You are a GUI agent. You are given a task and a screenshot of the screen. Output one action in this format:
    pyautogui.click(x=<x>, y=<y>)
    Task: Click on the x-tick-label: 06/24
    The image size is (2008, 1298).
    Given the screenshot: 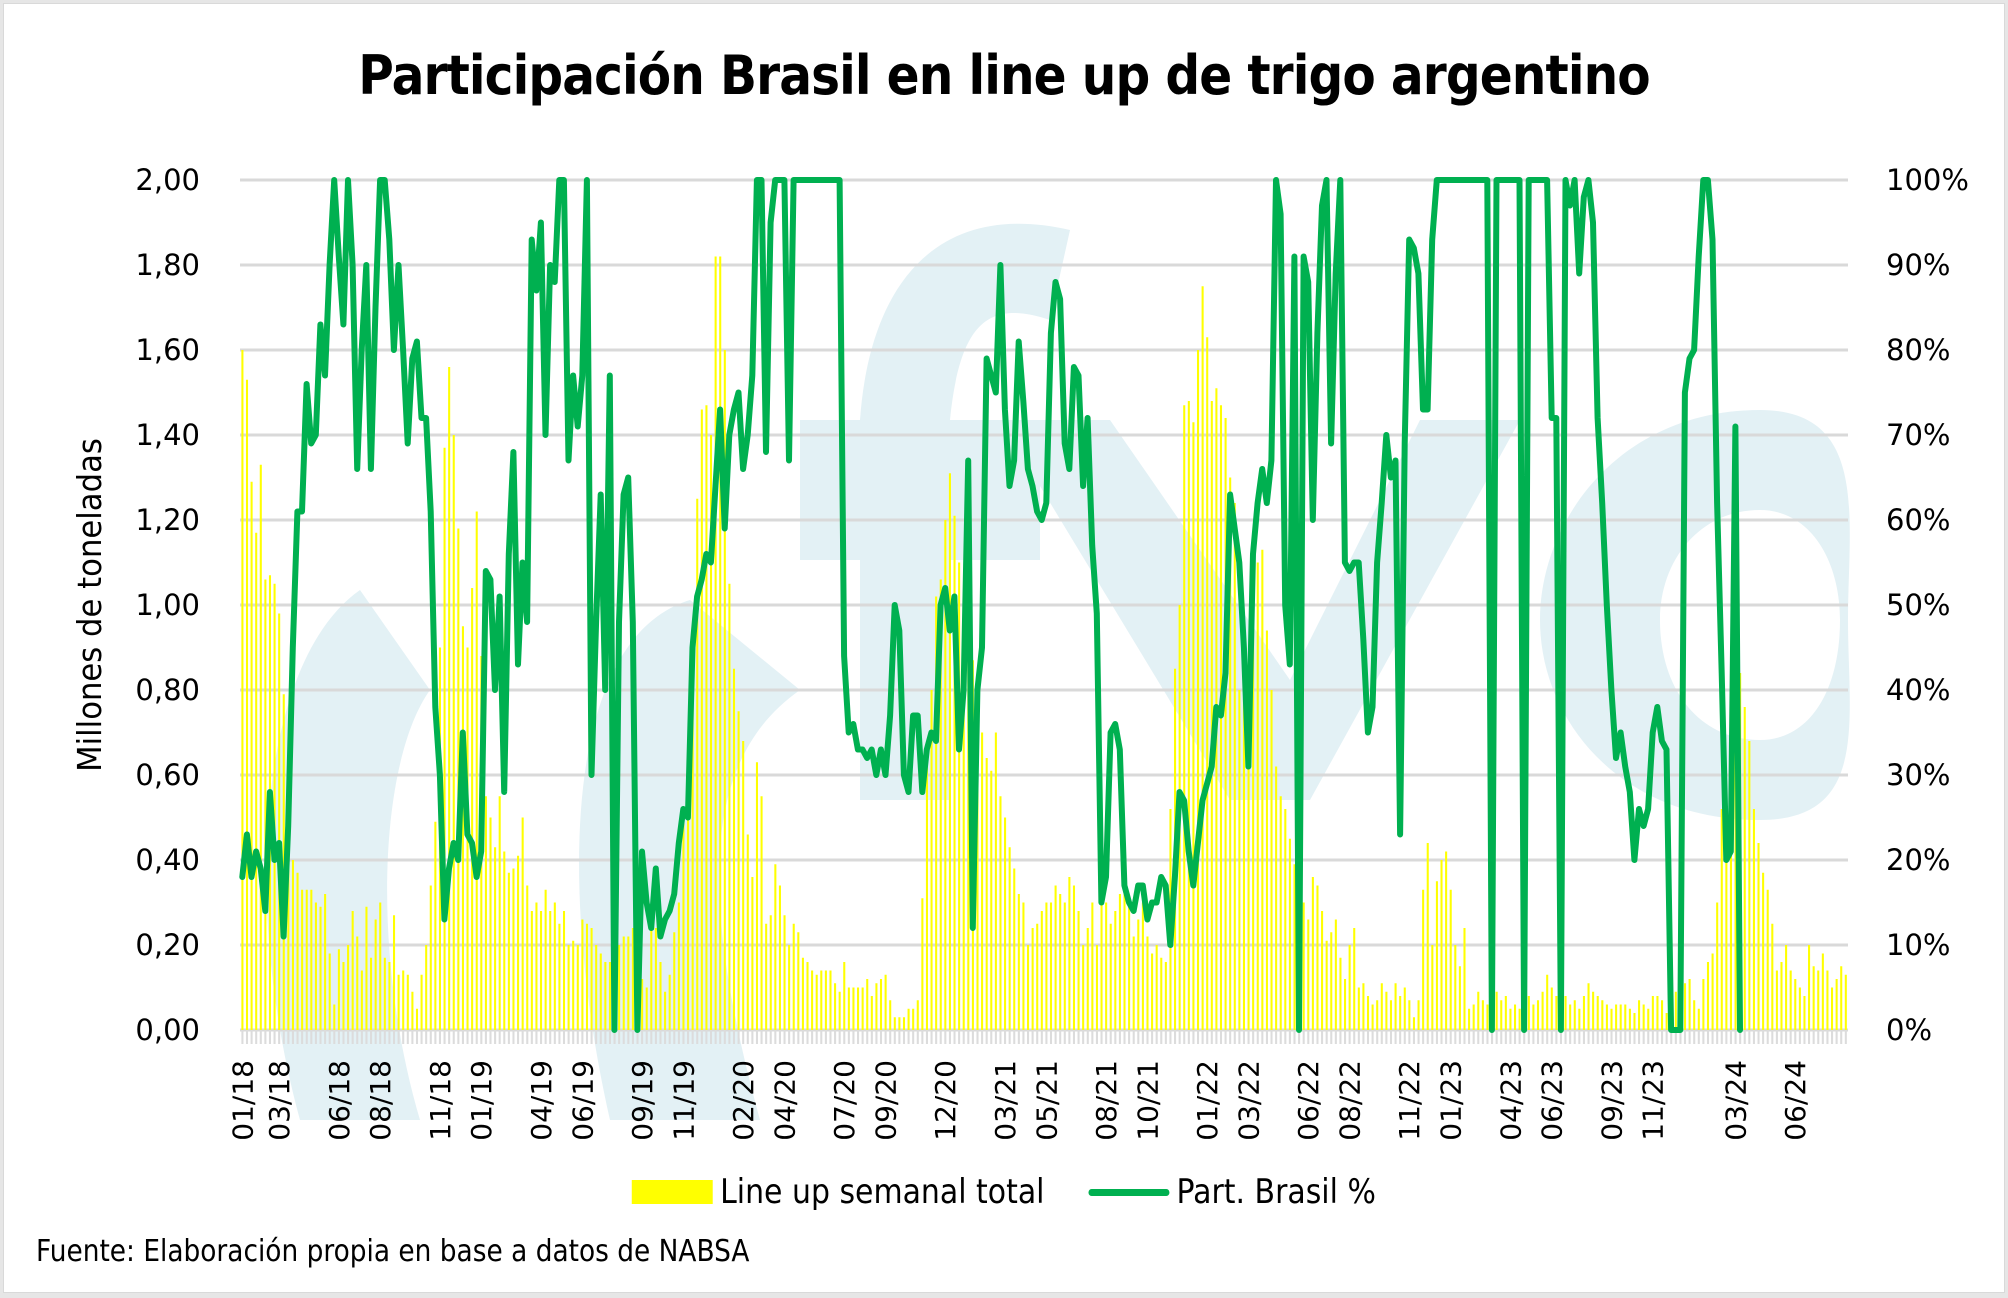 What is the action you would take?
    pyautogui.click(x=1795, y=1100)
    